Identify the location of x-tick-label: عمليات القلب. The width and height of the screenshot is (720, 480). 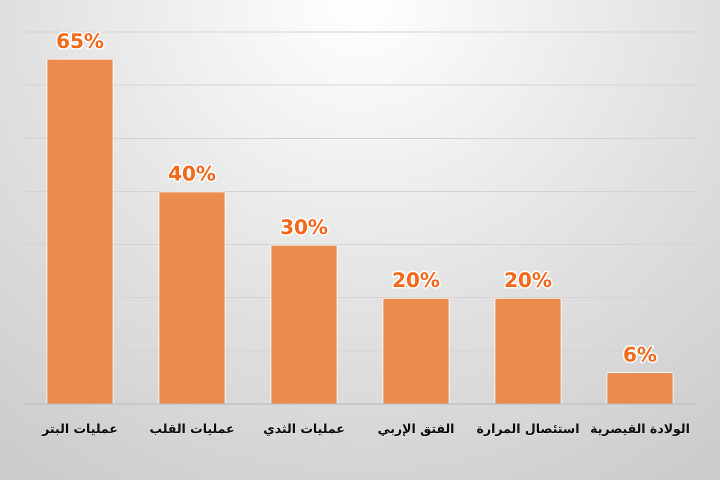
(192, 428).